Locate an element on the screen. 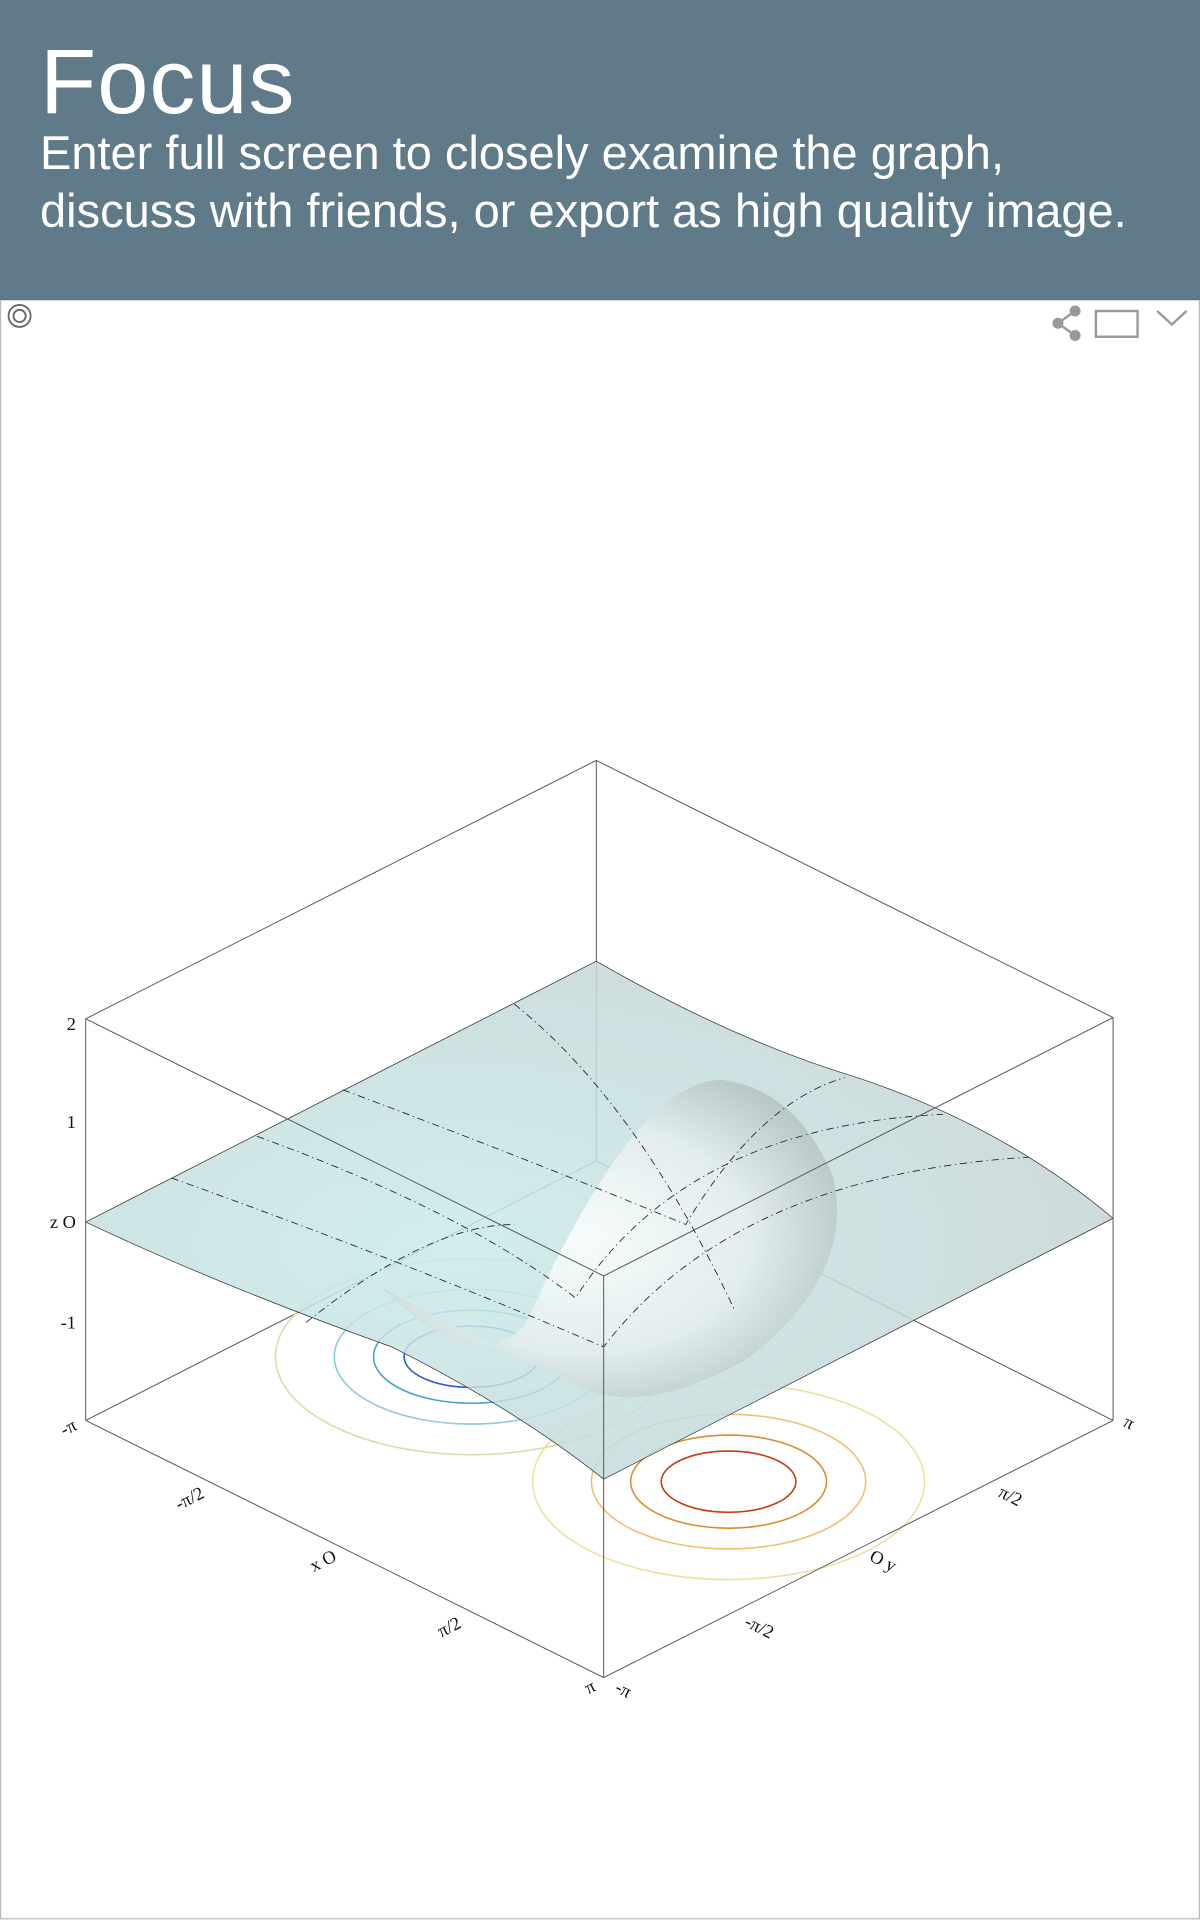 The width and height of the screenshot is (1200, 1920). fullscreen-icon is located at coordinates (1116, 323).